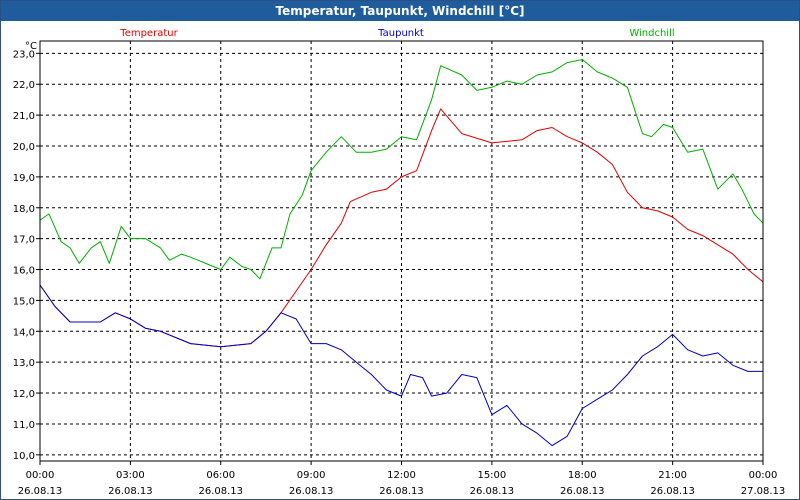 The image size is (800, 500). Describe the element at coordinates (24, 301) in the screenshot. I see `y-tick-label: 15,0` at that location.